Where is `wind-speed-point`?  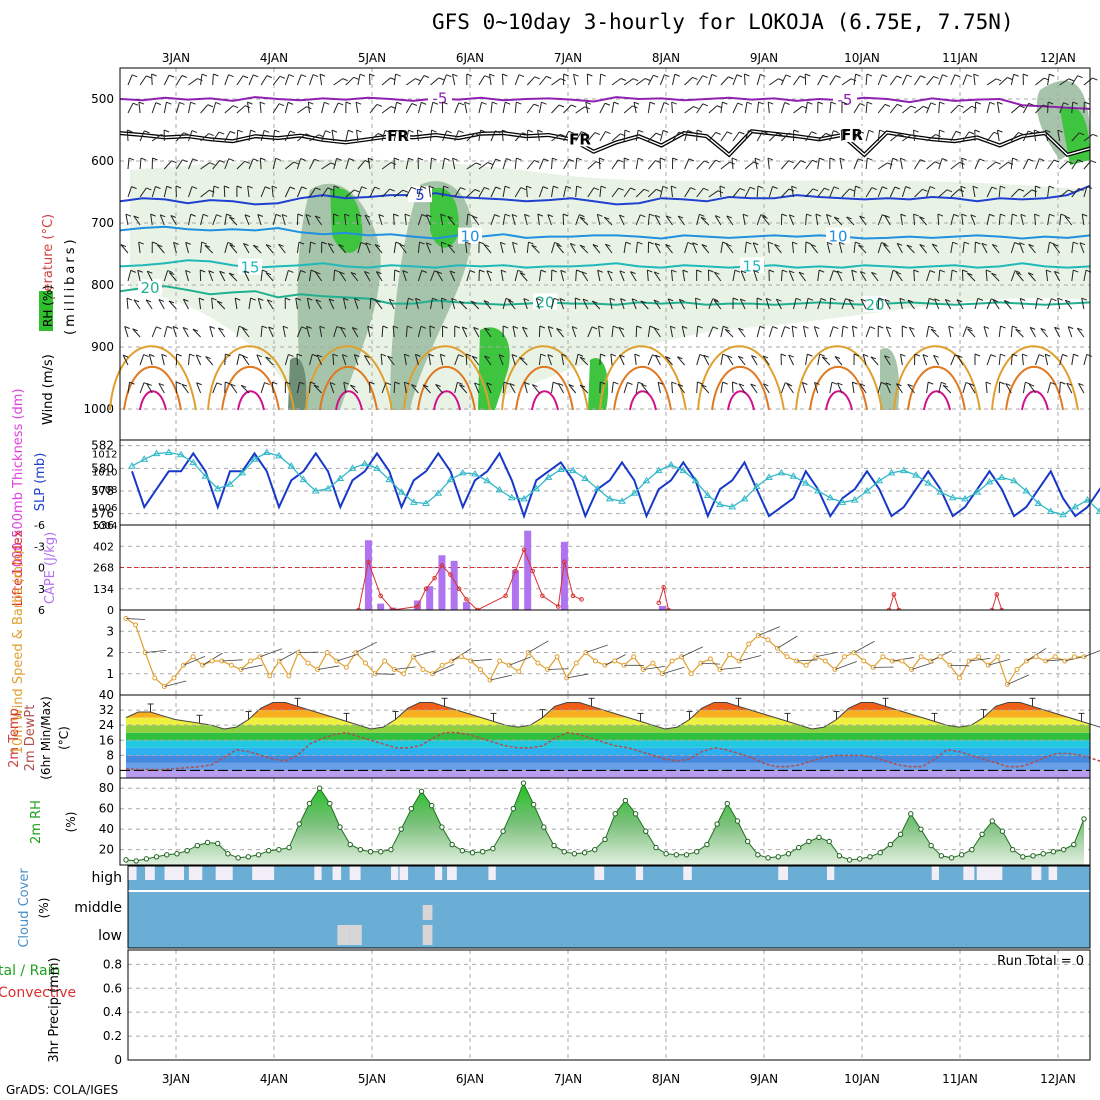
wind-speed-point is located at coordinates (346, 667).